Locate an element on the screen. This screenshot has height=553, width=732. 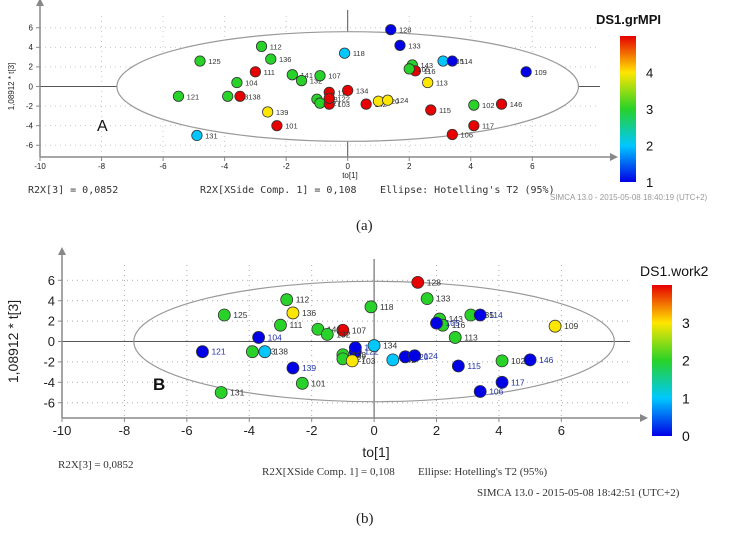
y-tick-label: -2 is located at coordinates (49, 361).